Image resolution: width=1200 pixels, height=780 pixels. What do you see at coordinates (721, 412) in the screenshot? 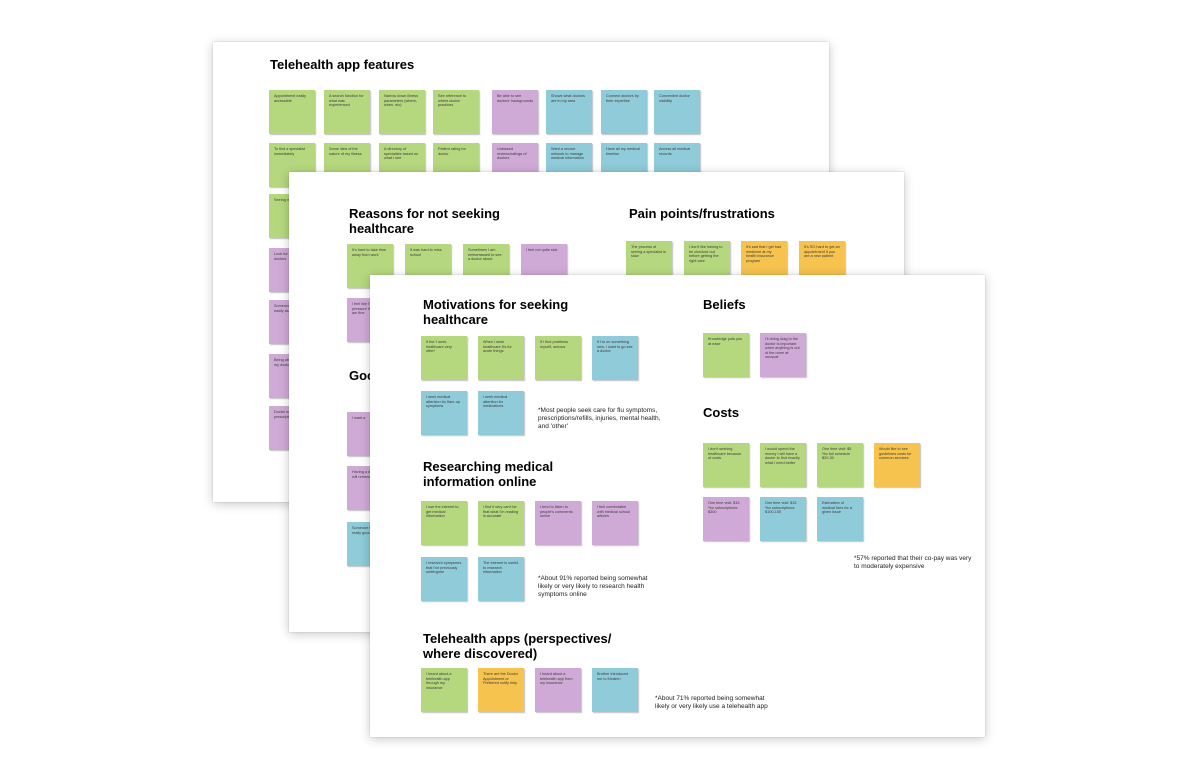
I see `section-title-costs: Costs` at bounding box center [721, 412].